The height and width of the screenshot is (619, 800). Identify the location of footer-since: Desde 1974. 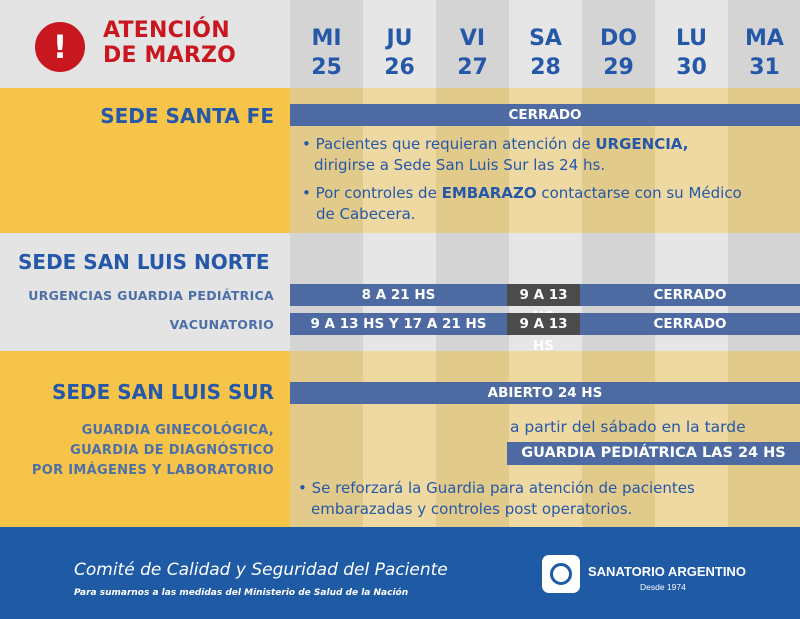
(663, 587).